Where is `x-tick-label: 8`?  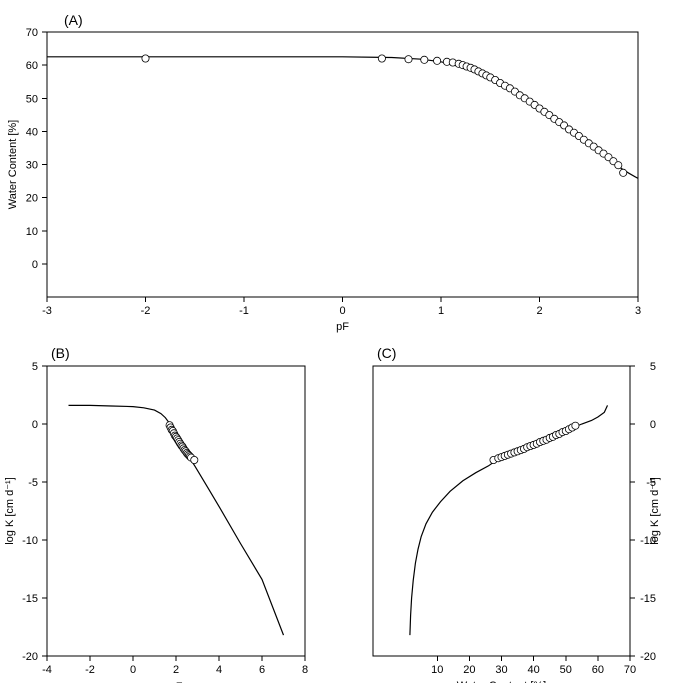
x-tick-label: 8 is located at coordinates (305, 670).